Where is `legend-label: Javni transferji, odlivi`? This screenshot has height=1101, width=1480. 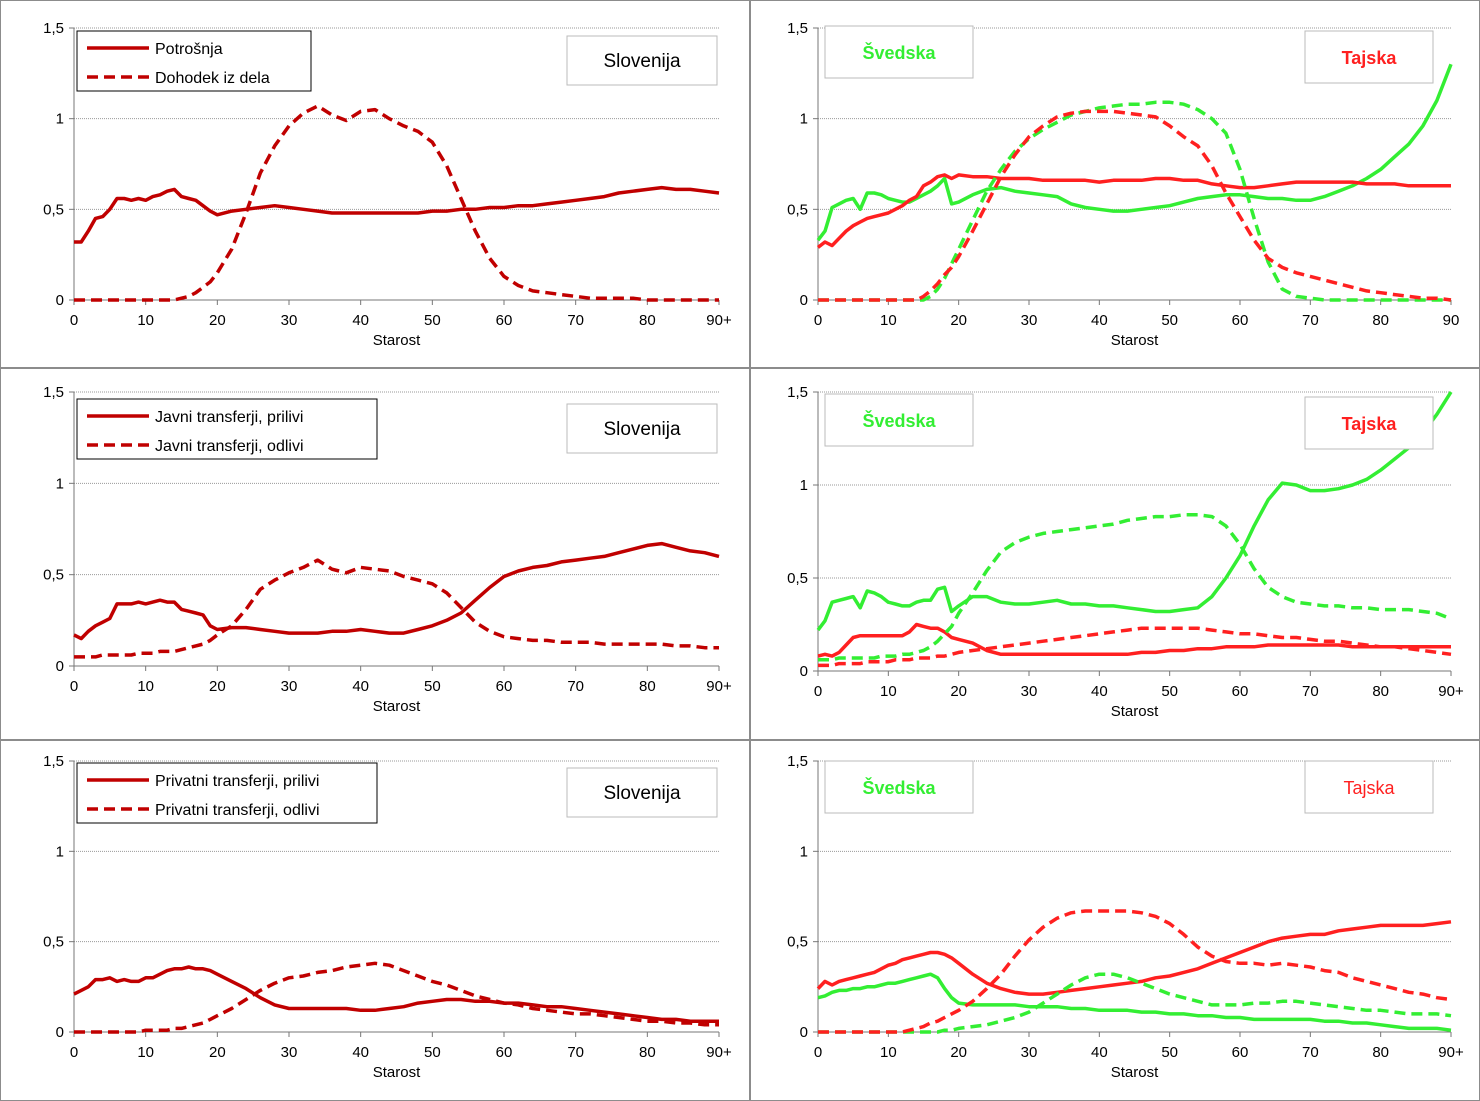 legend-label: Javni transferji, odlivi is located at coordinates (229, 446).